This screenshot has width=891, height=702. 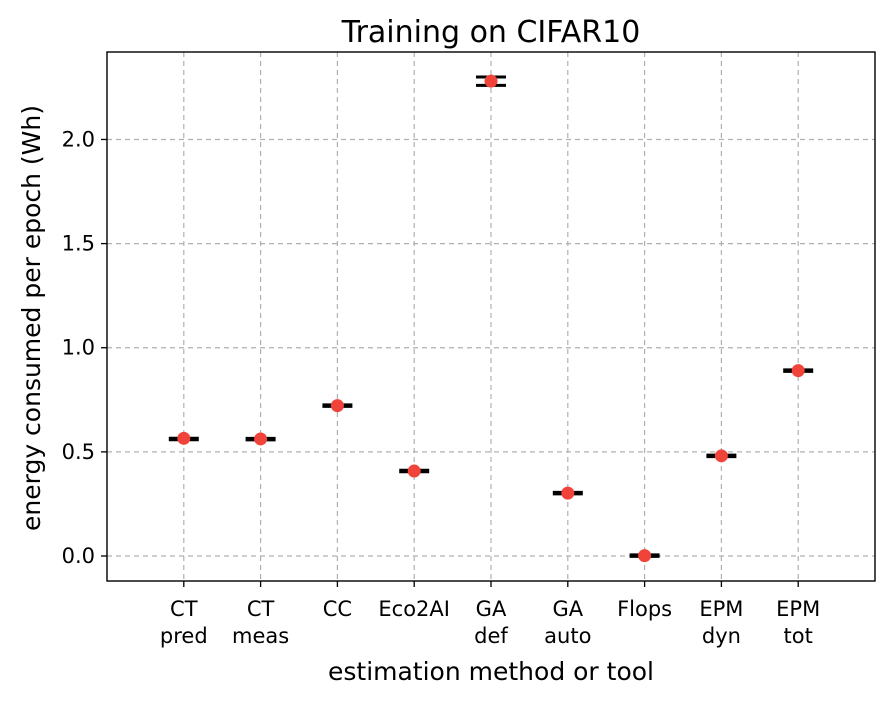 I want to click on y-tick-label: 0.0, so click(x=78, y=556).